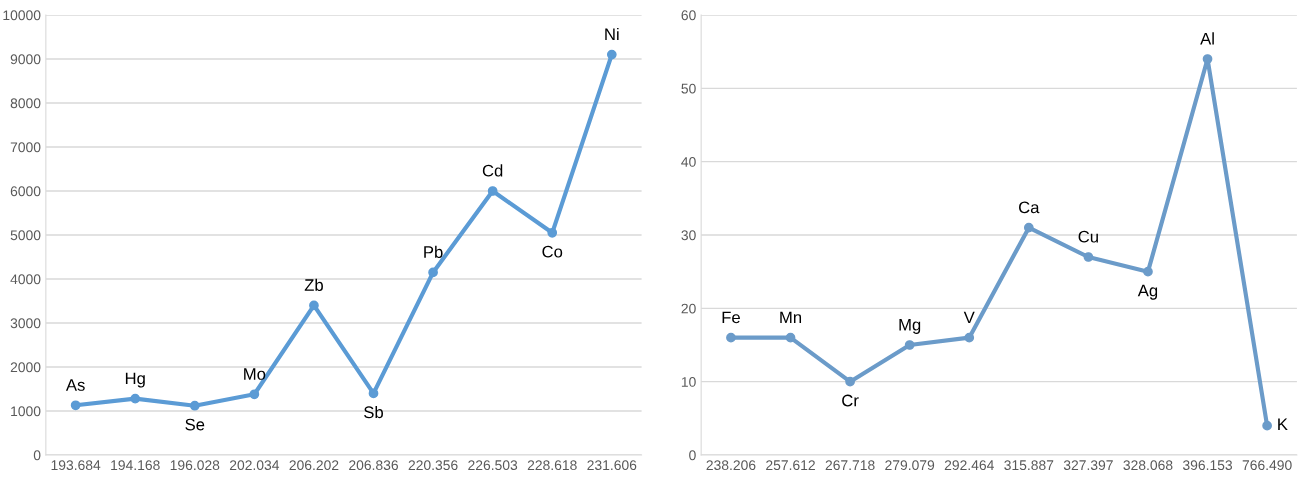 The image size is (1310, 500). I want to click on x-tick-label: 238.206, so click(731, 465).